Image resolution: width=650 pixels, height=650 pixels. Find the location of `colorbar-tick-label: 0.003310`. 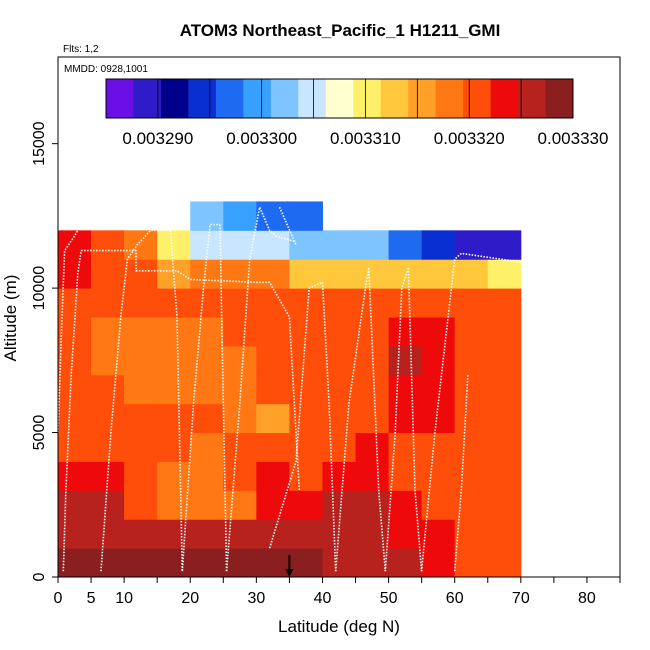

colorbar-tick-label: 0.003310 is located at coordinates (365, 138).